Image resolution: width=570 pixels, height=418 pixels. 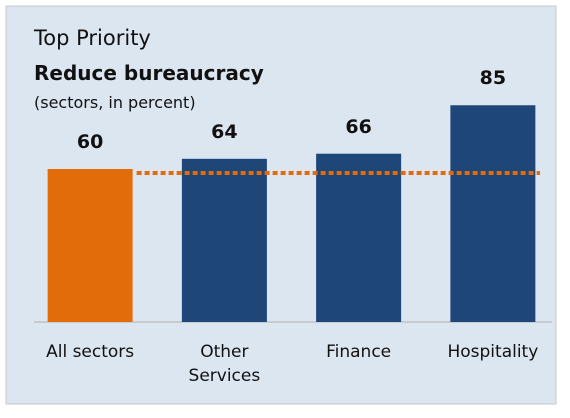 What do you see at coordinates (92, 38) in the screenshot?
I see `chart-title: Top Priority` at bounding box center [92, 38].